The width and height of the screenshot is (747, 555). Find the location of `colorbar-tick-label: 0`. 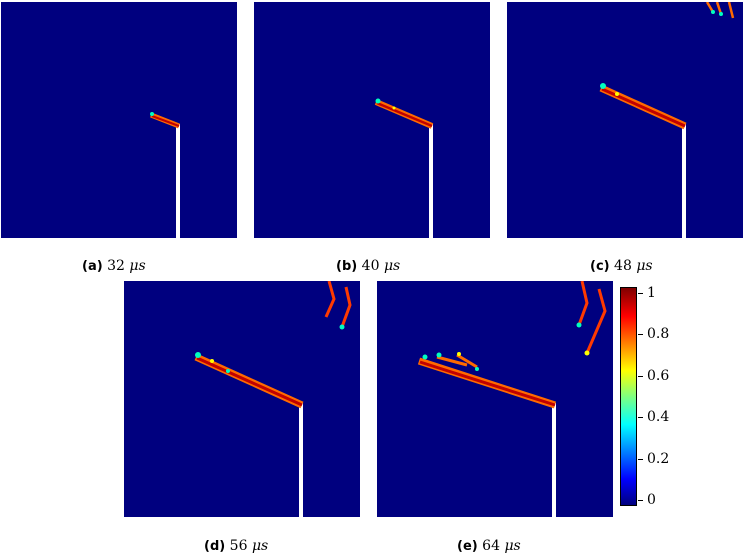

colorbar-tick-label: 0 is located at coordinates (651, 500).